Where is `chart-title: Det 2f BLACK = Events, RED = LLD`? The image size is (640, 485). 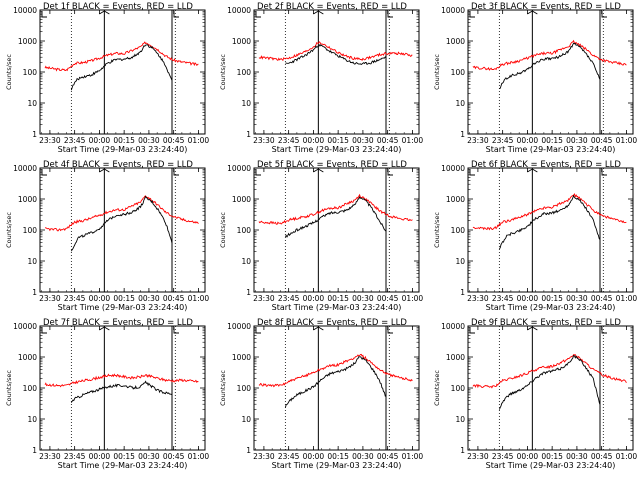
chart-title: Det 2f BLACK = Events, RED = LLD is located at coordinates (332, 7).